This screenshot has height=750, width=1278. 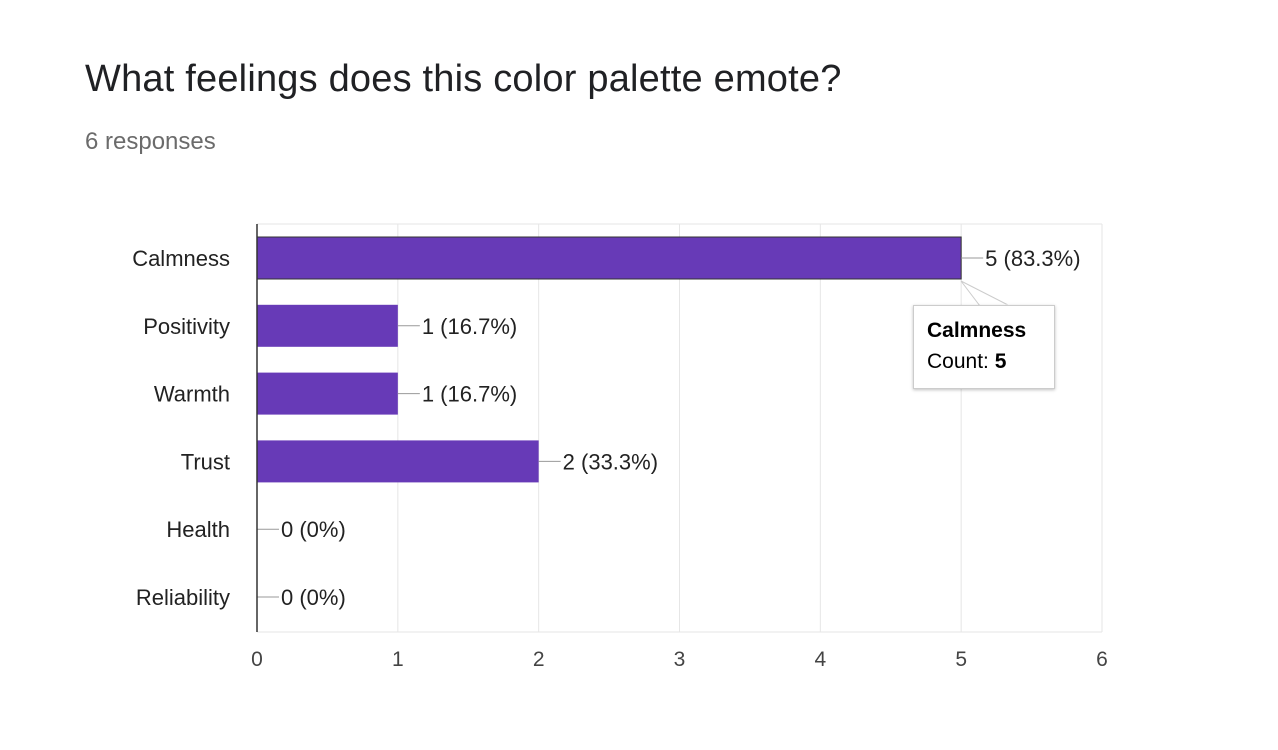 I want to click on x-tick-label: 2, so click(x=539, y=659).